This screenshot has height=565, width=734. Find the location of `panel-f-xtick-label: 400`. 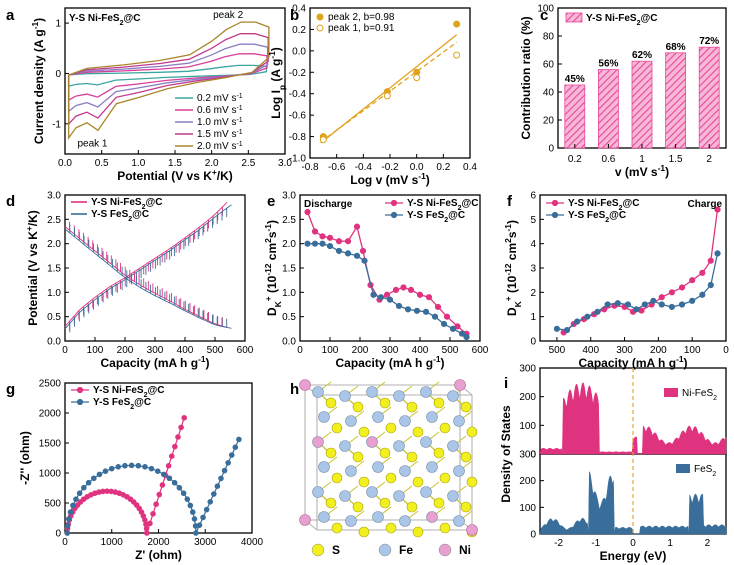

panel-f-xtick-label: 400 is located at coordinates (590, 350).